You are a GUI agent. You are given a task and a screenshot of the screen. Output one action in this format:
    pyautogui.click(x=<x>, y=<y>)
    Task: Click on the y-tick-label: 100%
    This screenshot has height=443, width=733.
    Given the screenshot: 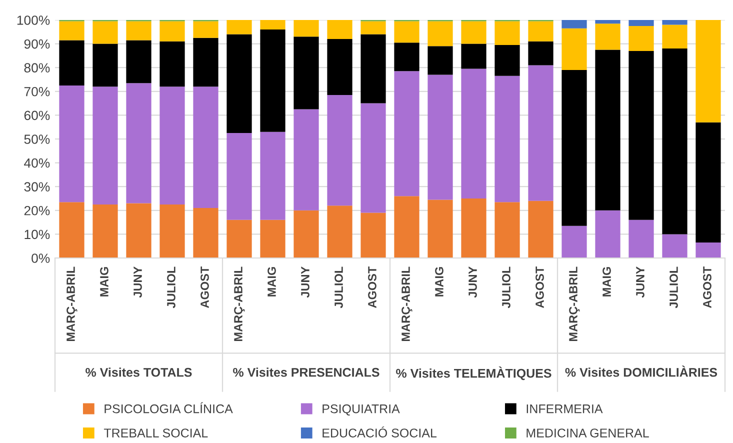 What is the action you would take?
    pyautogui.click(x=33, y=20)
    